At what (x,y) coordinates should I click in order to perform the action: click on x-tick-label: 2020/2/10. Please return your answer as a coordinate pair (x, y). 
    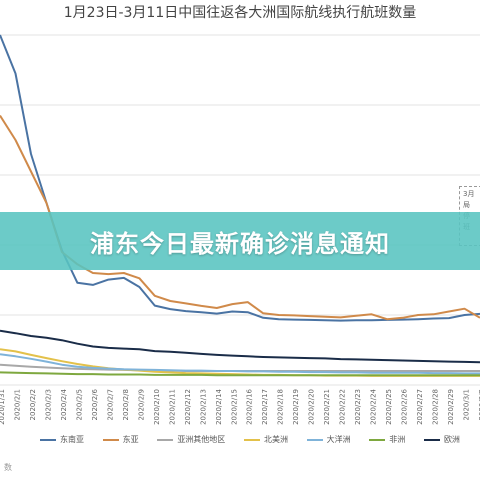
    Looking at the image, I should click on (157, 407).